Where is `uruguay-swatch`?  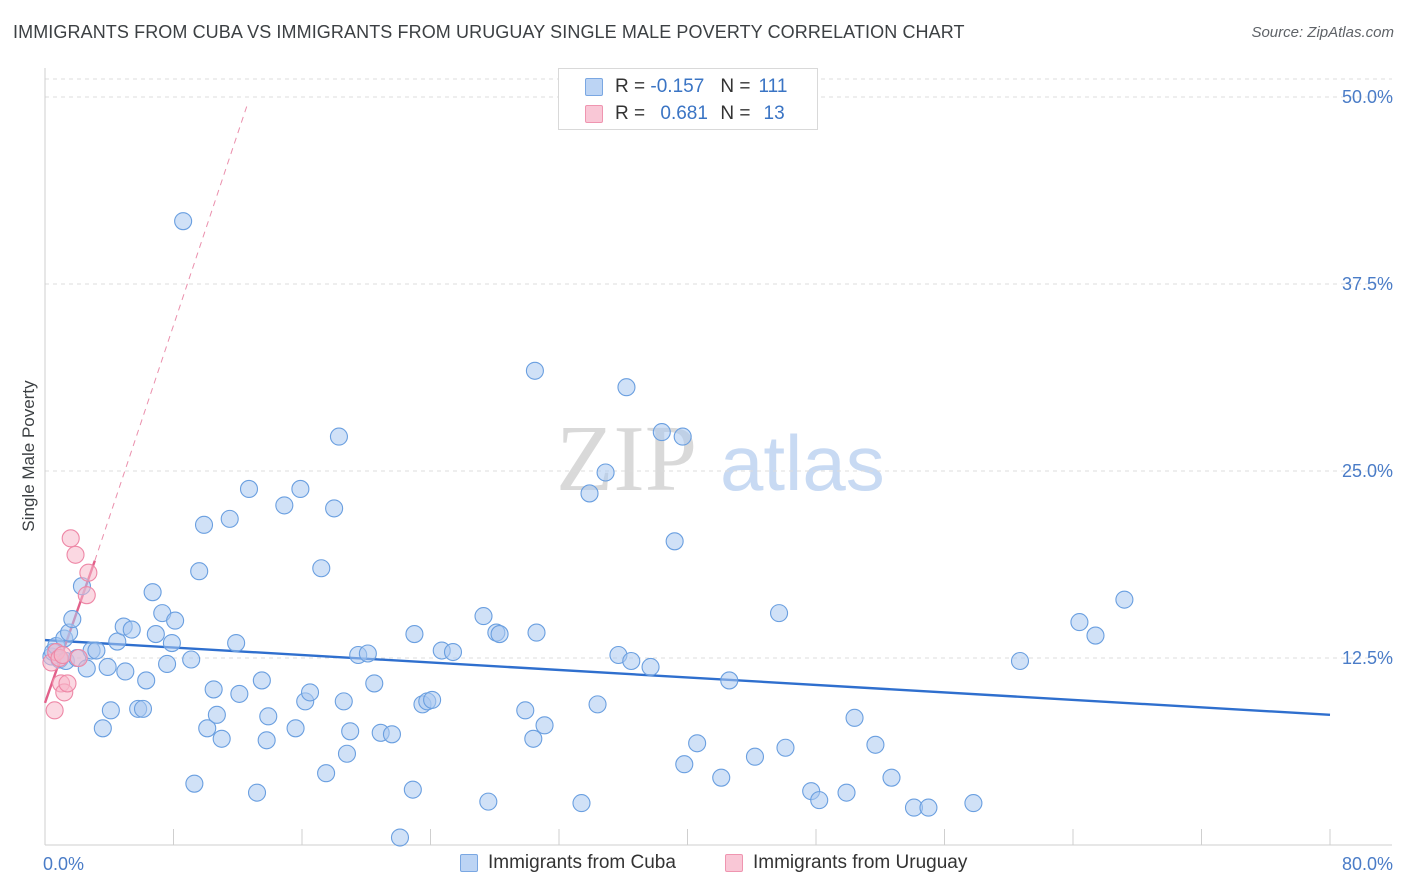
uruguay-swatch is located at coordinates (594, 114).